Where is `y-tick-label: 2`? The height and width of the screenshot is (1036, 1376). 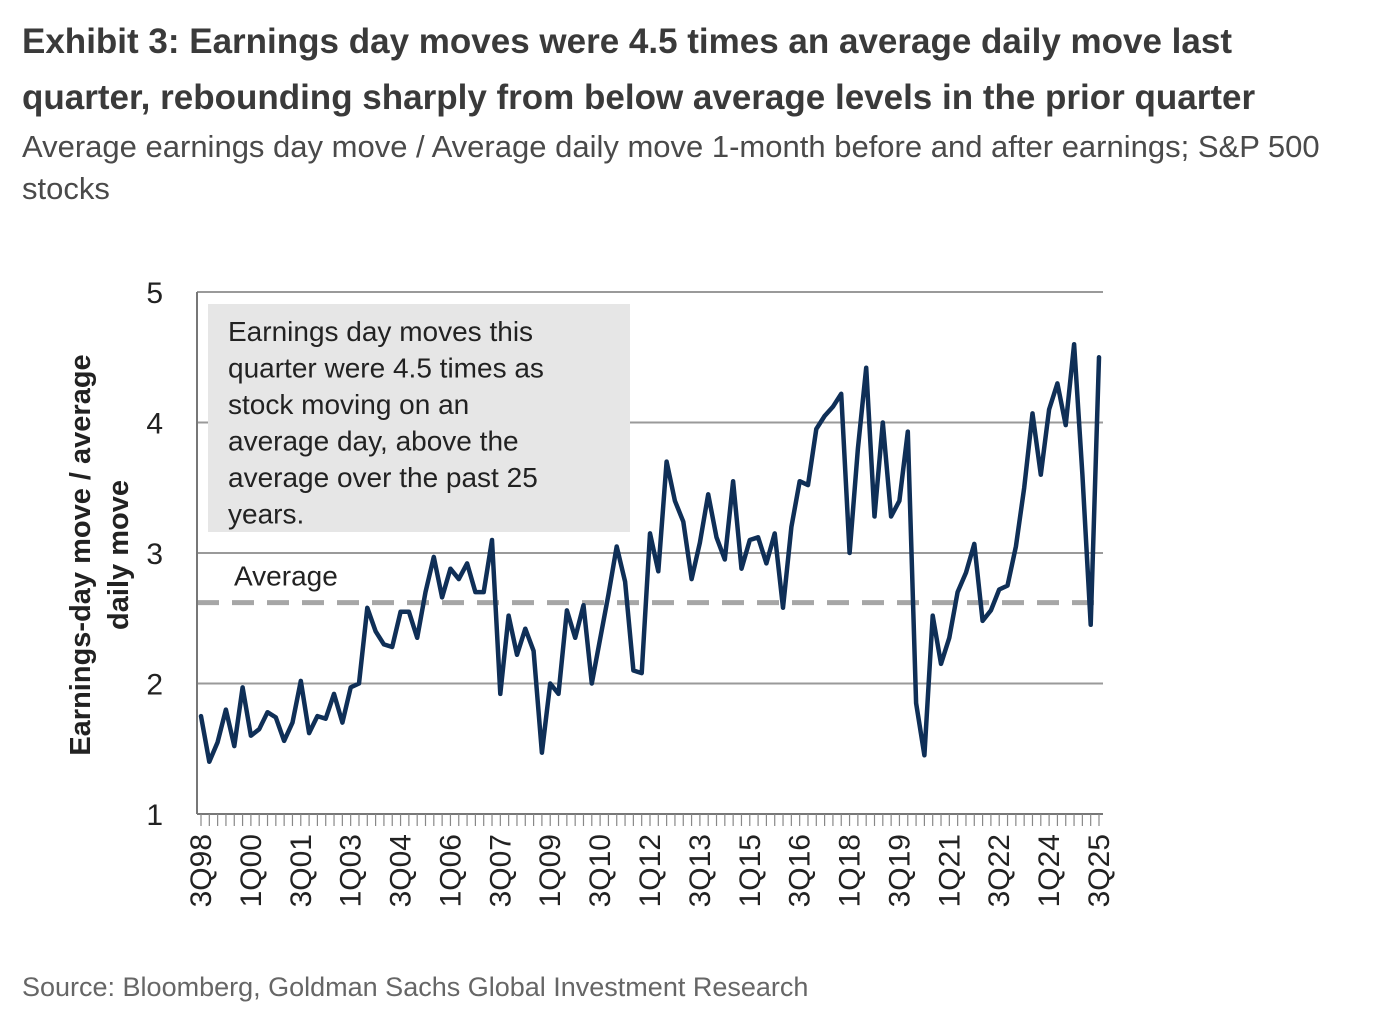 y-tick-label: 2 is located at coordinates (154, 685).